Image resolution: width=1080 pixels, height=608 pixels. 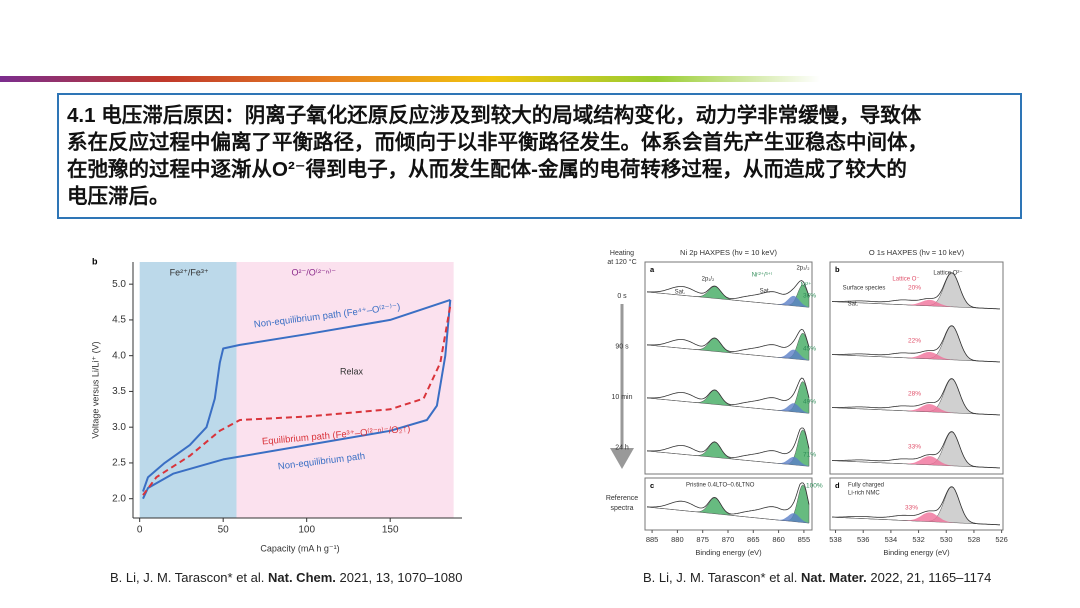 I want to click on y-tick-label: 2.0, so click(x=119, y=498).